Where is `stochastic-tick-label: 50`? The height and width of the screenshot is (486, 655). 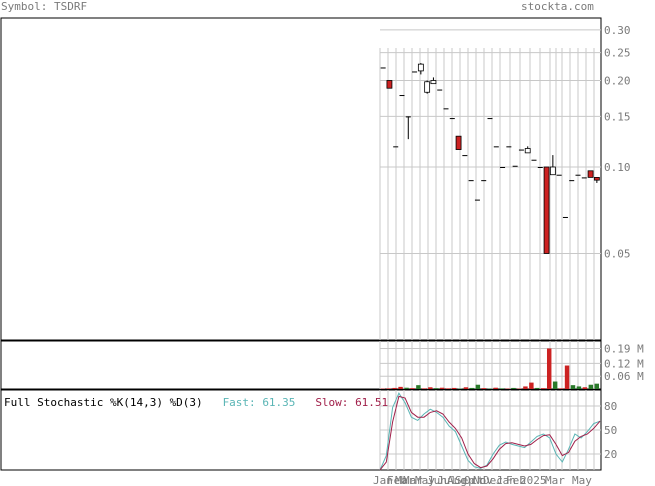 stochastic-tick-label: 50 is located at coordinates (610, 430).